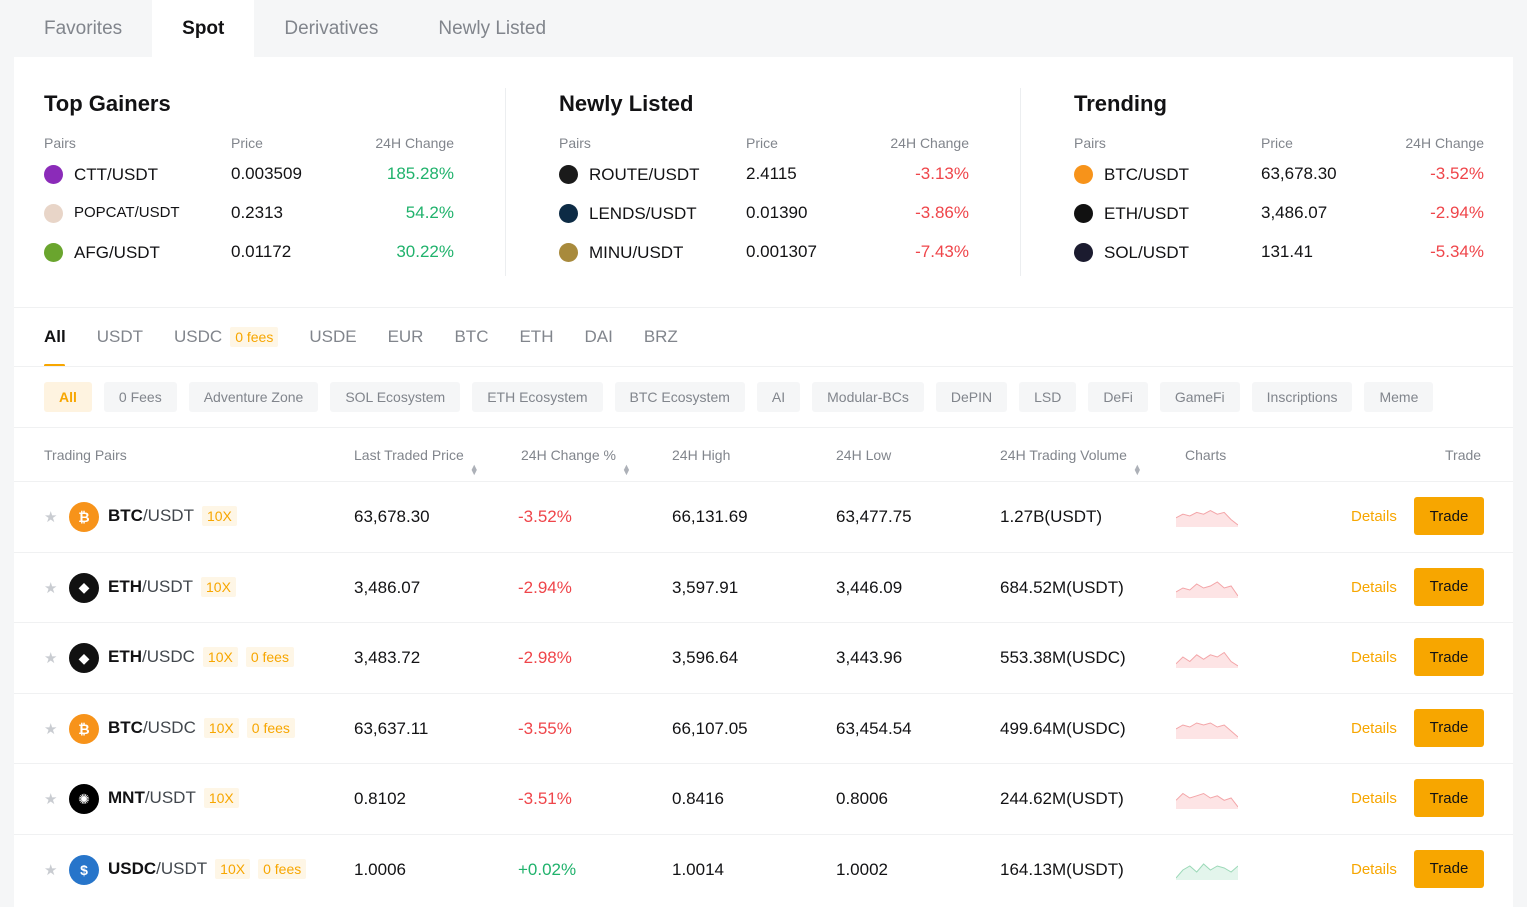 The width and height of the screenshot is (1527, 907). I want to click on overview-row: ETH/USDT 3,486.07 -2.94%, so click(1279, 214).